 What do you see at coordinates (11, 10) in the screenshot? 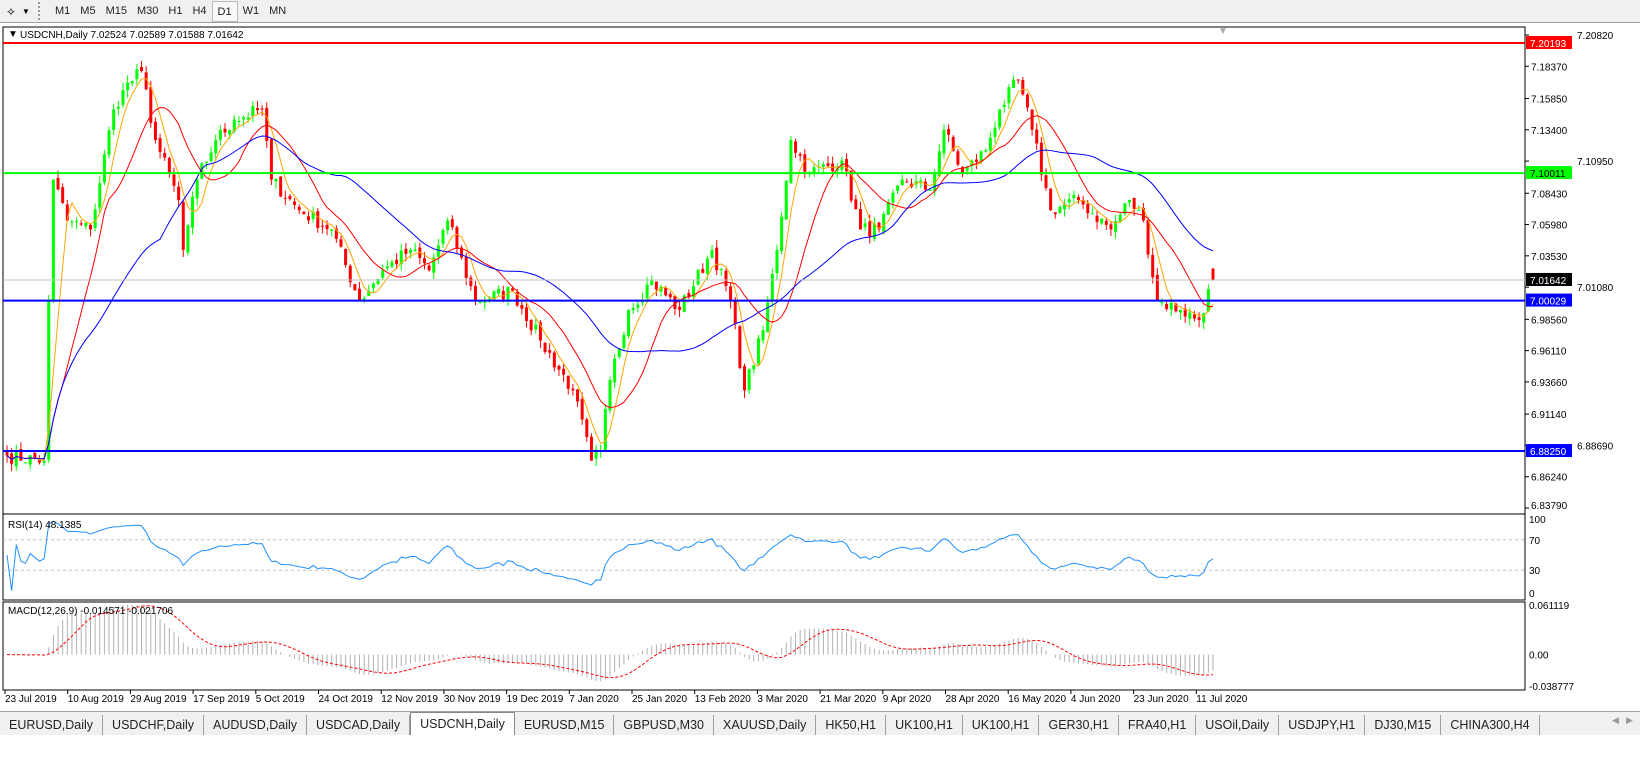
I see `crosshair-tool-icon: ⟡` at bounding box center [11, 10].